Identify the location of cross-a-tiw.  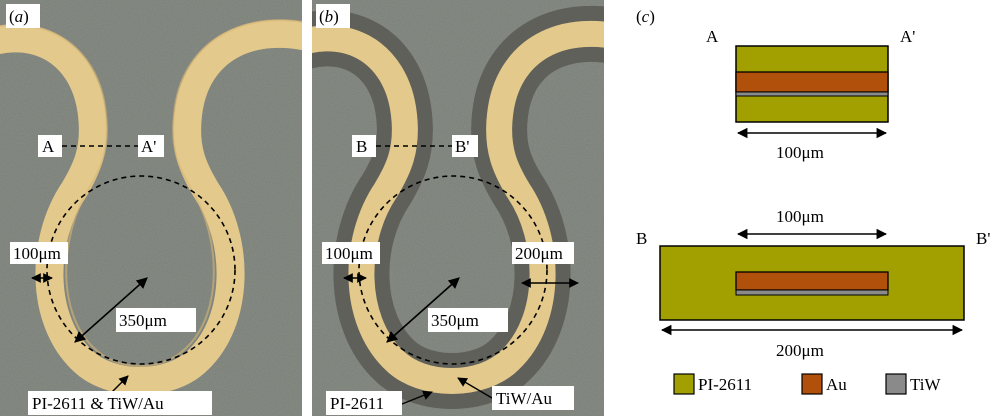
(812, 94).